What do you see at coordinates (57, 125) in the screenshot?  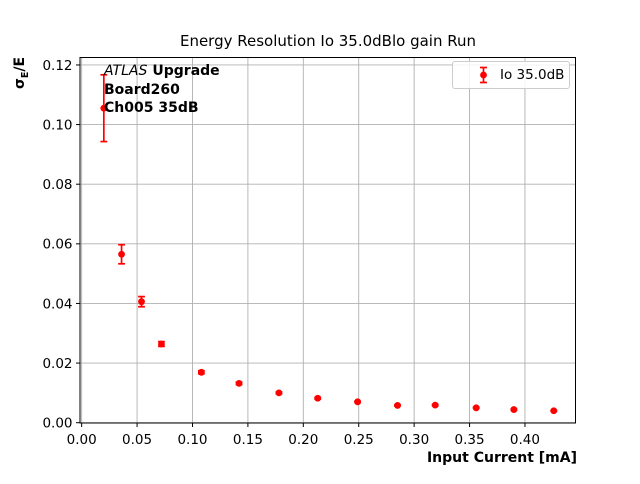 I see `y-tick-label: 0.10` at bounding box center [57, 125].